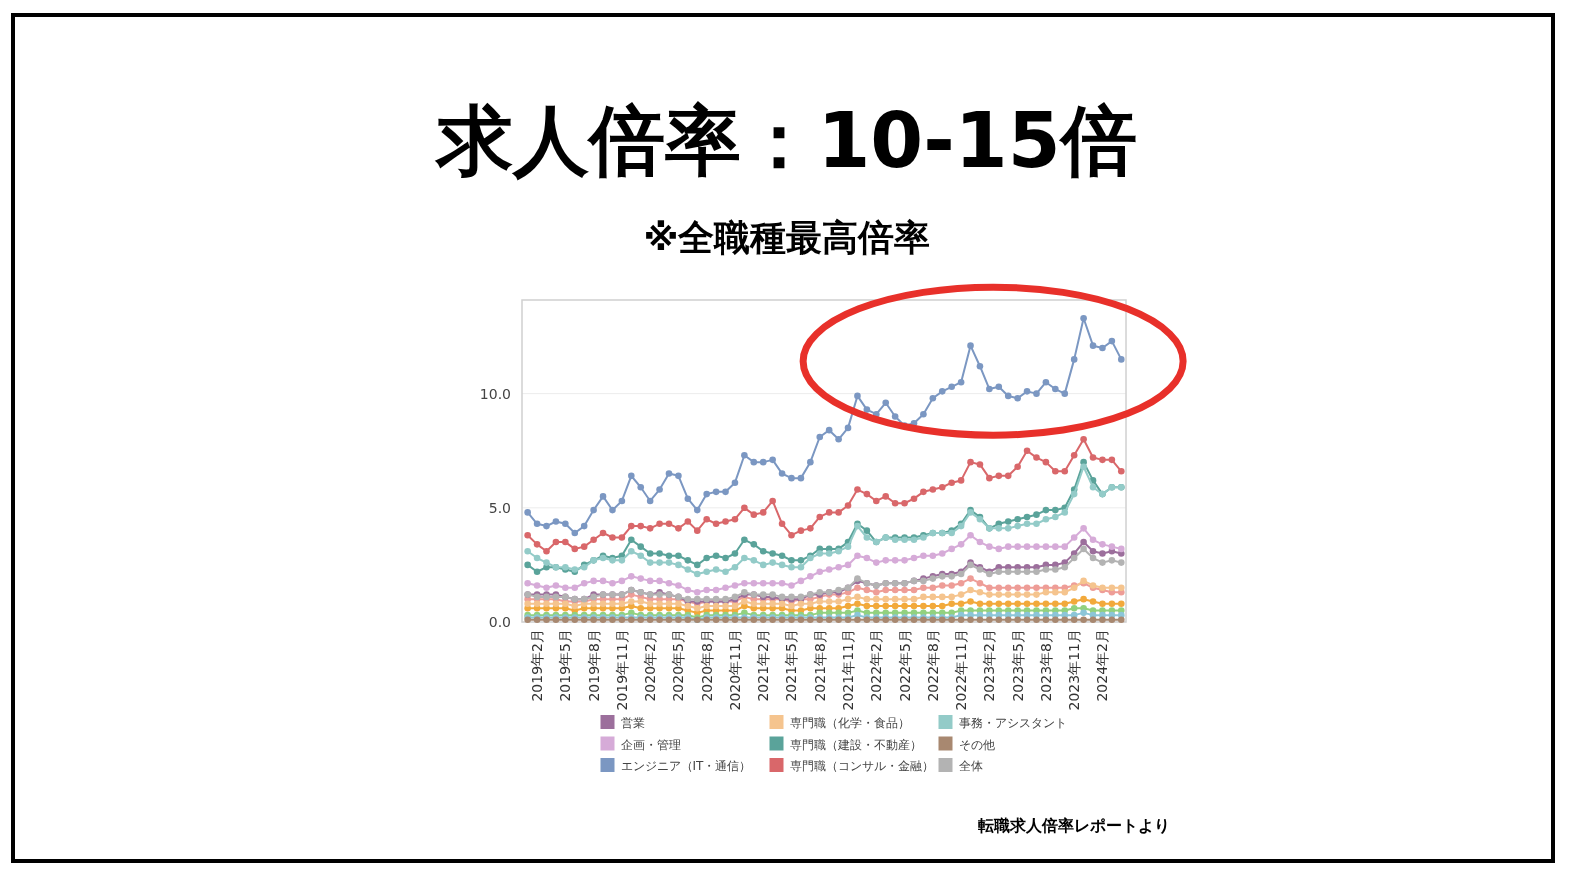 The width and height of the screenshot is (1575, 881). What do you see at coordinates (1074, 825) in the screenshot?
I see `text: 転職求人倍率レポートより` at bounding box center [1074, 825].